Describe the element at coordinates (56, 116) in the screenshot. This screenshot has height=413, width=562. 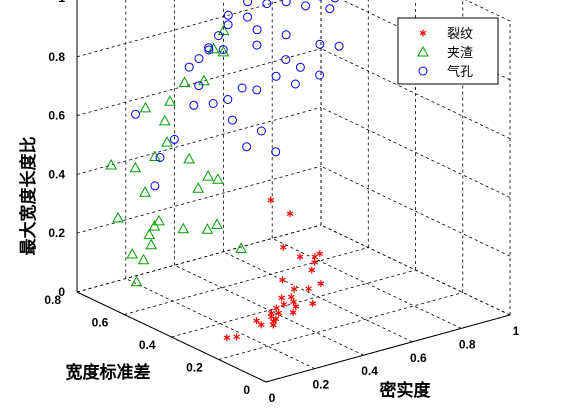
I see `z-tick-label: 0.6` at that location.